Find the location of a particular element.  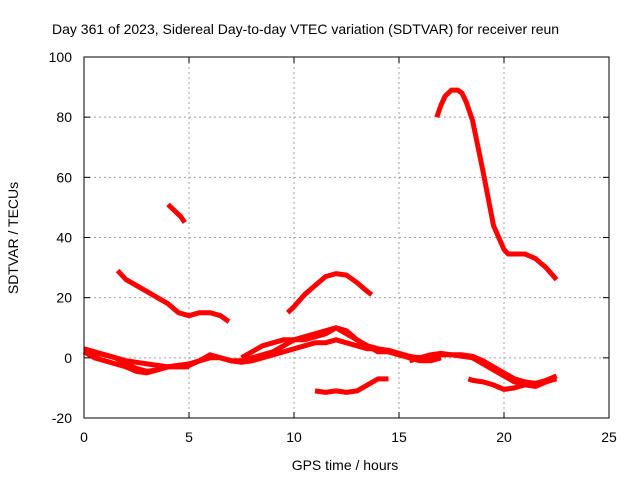

trace-sat-g is located at coordinates (305, 342).